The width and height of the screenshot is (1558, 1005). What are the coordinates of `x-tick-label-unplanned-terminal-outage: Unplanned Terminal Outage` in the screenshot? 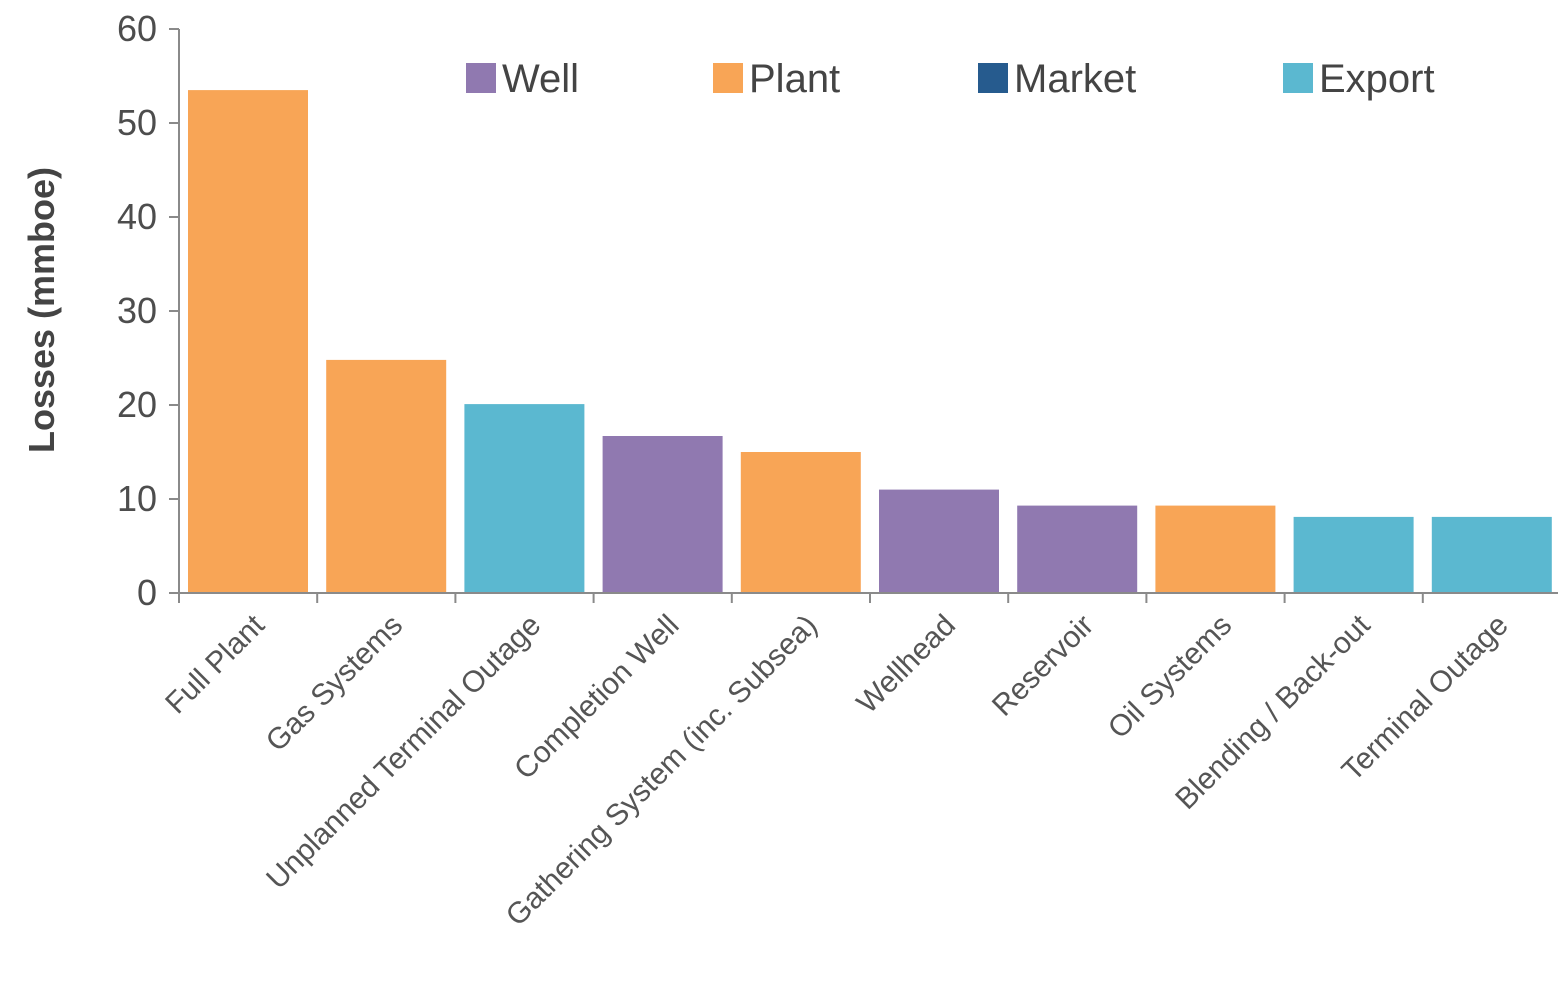 It's located at (403, 752).